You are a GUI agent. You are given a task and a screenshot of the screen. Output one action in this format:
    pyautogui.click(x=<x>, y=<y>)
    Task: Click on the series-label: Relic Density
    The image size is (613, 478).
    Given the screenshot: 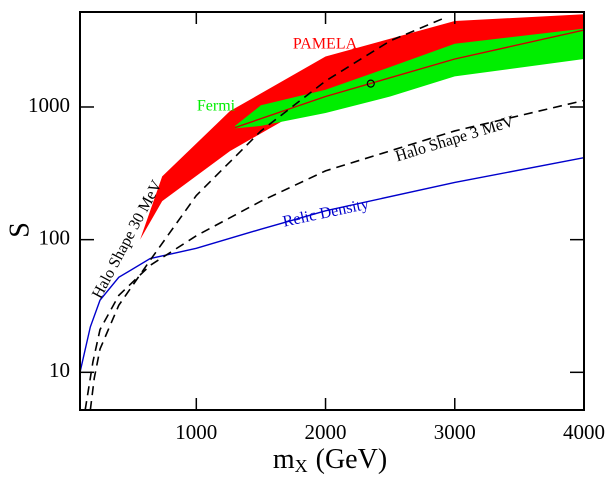 What is the action you would take?
    pyautogui.click(x=325, y=213)
    